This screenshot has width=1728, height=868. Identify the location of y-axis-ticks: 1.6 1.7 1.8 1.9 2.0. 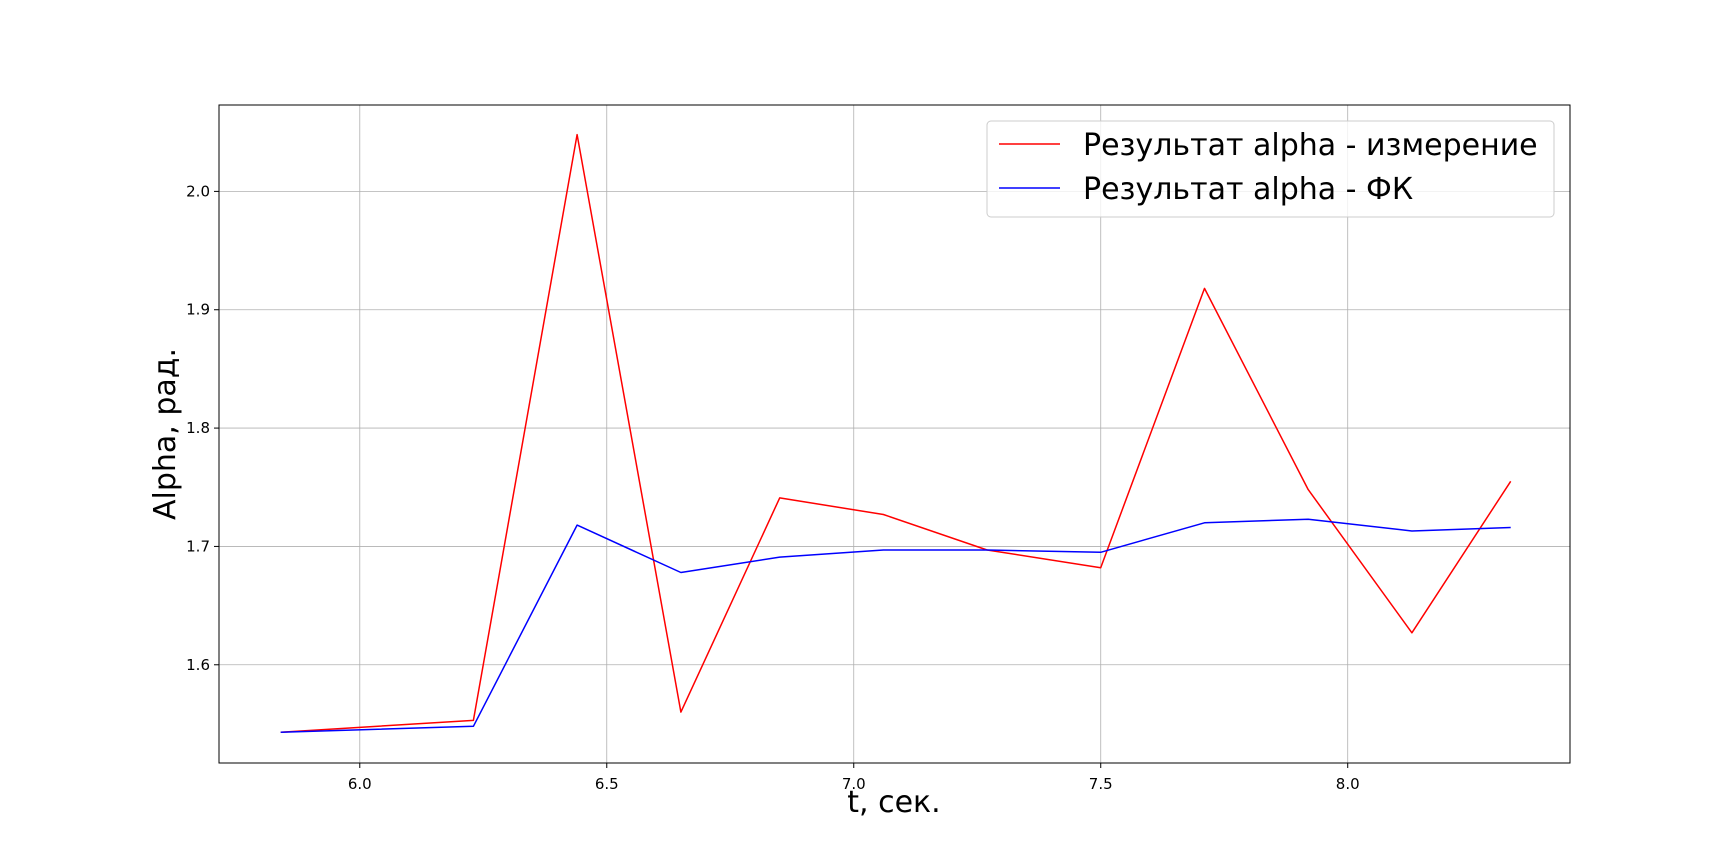
(202, 428).